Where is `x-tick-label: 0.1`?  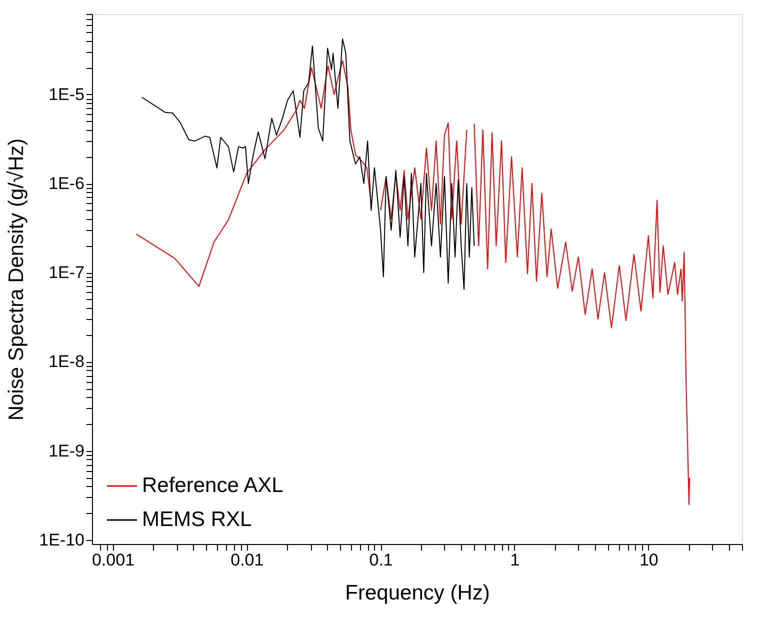
x-tick-label: 0.1 is located at coordinates (381, 560).